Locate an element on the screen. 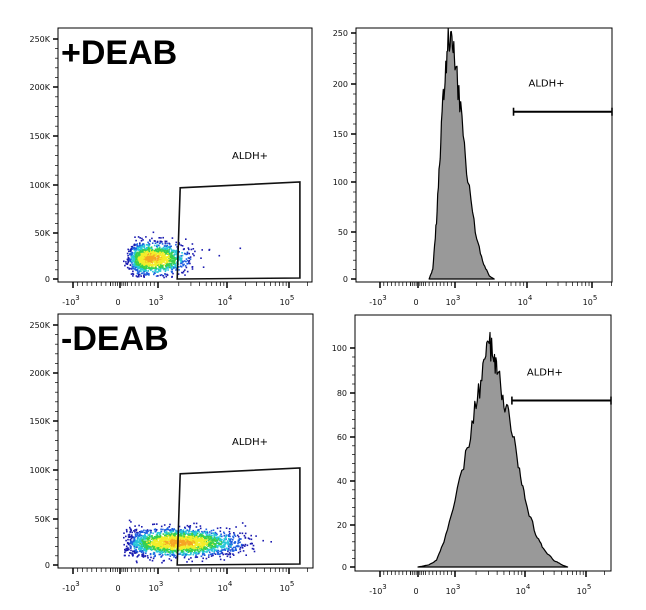 This screenshot has width=646, height=610. y-tick-label: 250K is located at coordinates (39, 39).